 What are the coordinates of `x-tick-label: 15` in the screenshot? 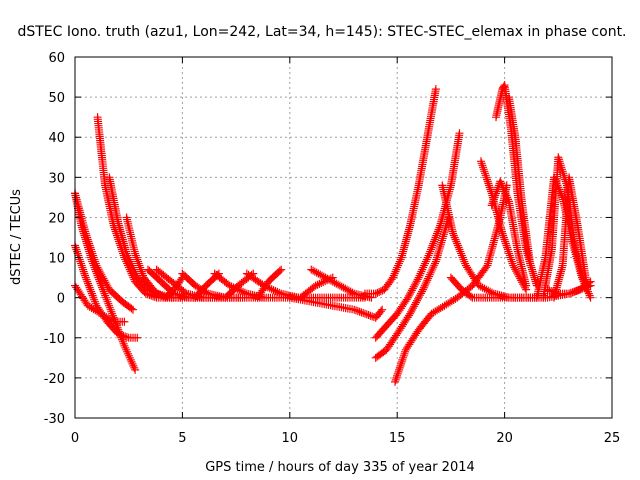 It's located at (397, 438).